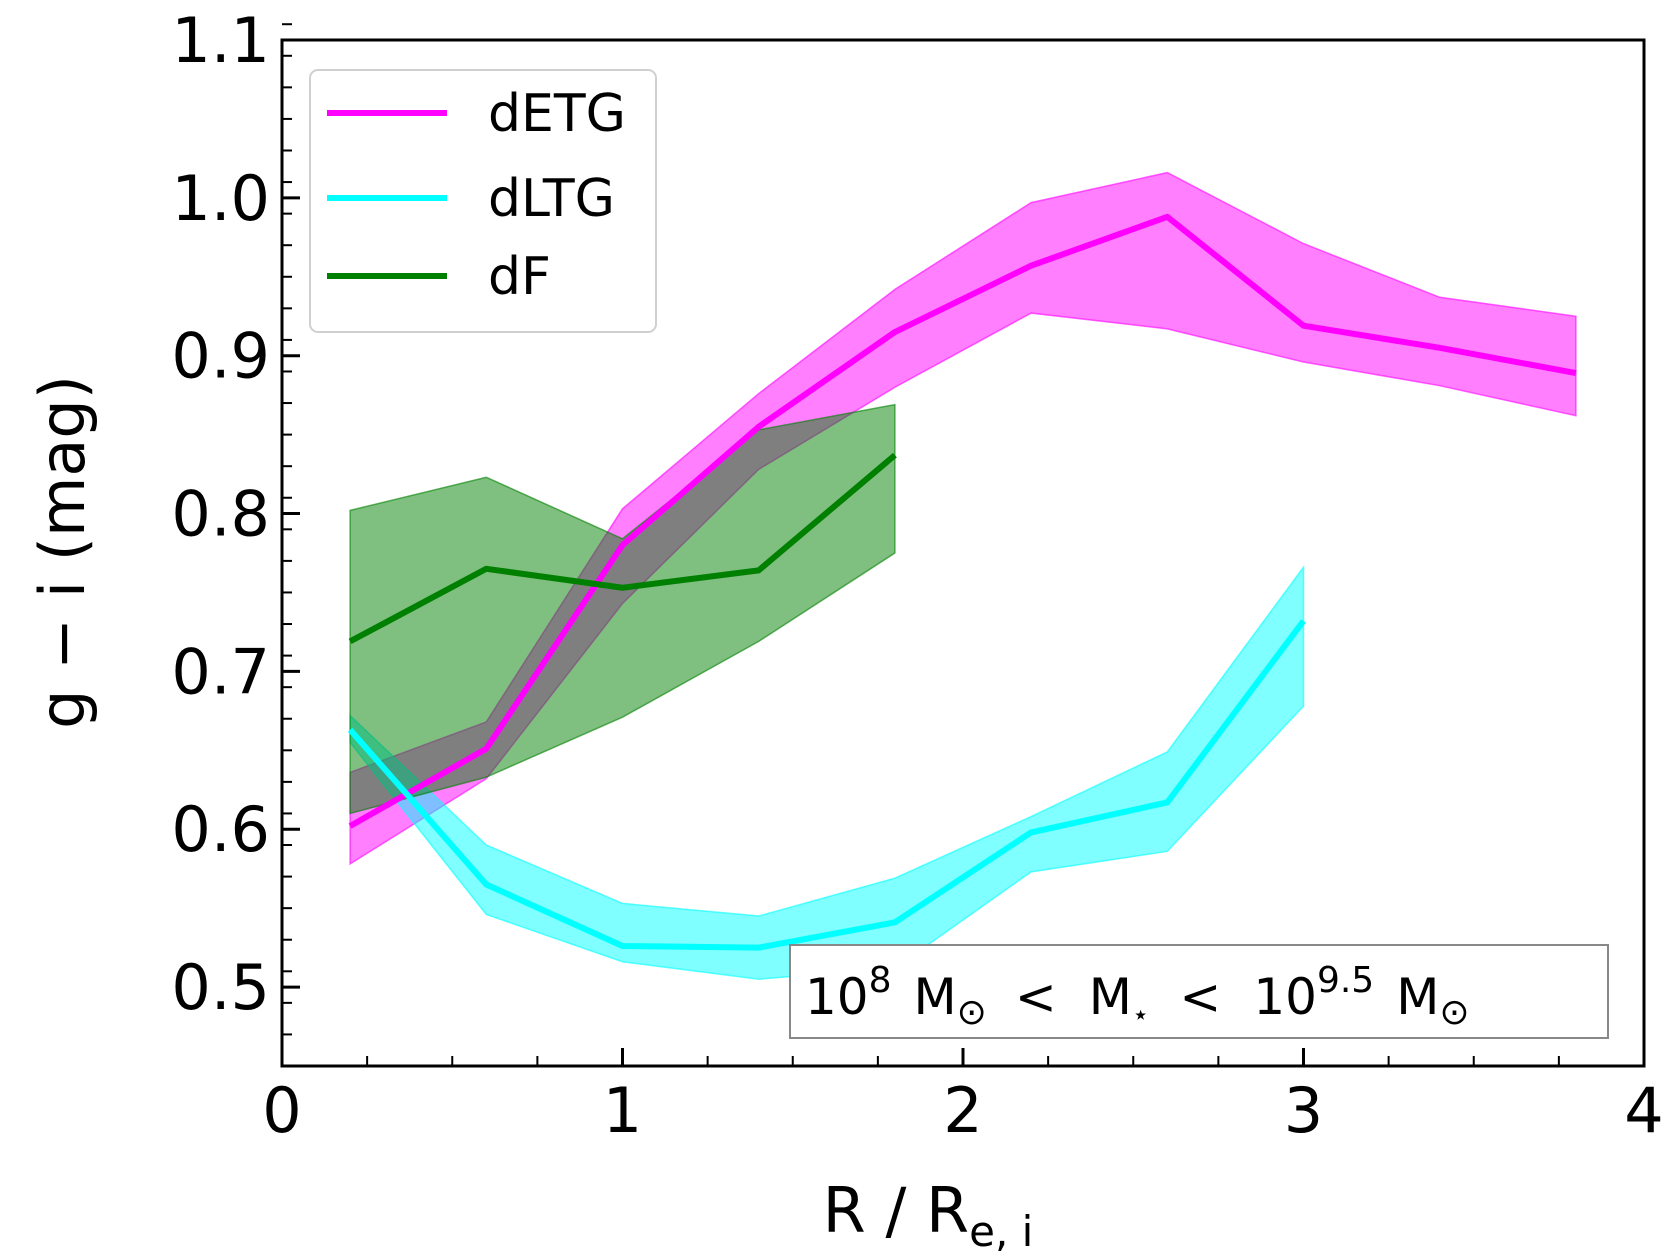  I want to click on star-symbol-icon: ⋆, so click(1141, 1014).